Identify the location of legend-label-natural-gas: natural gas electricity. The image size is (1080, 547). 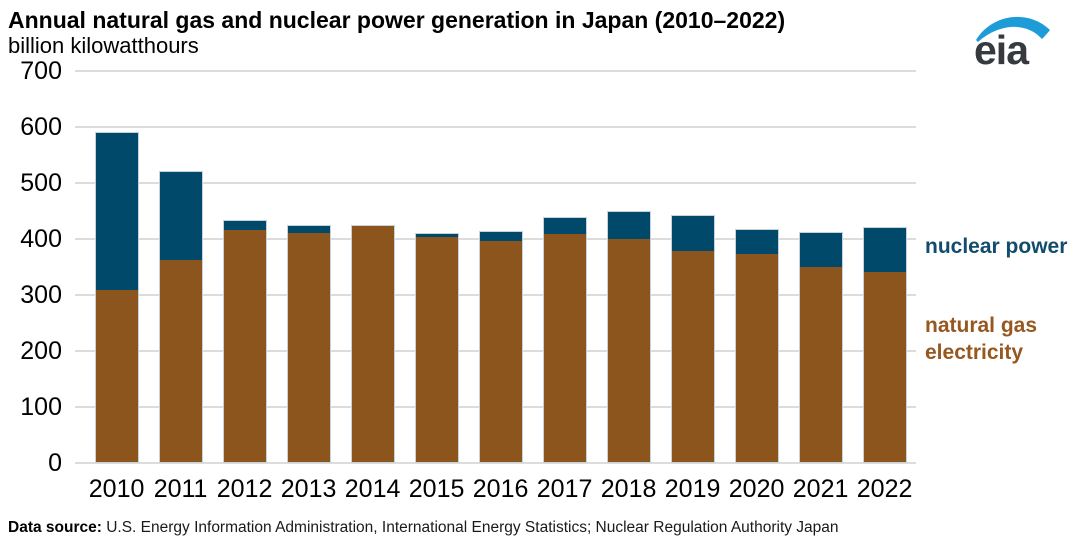
(981, 339).